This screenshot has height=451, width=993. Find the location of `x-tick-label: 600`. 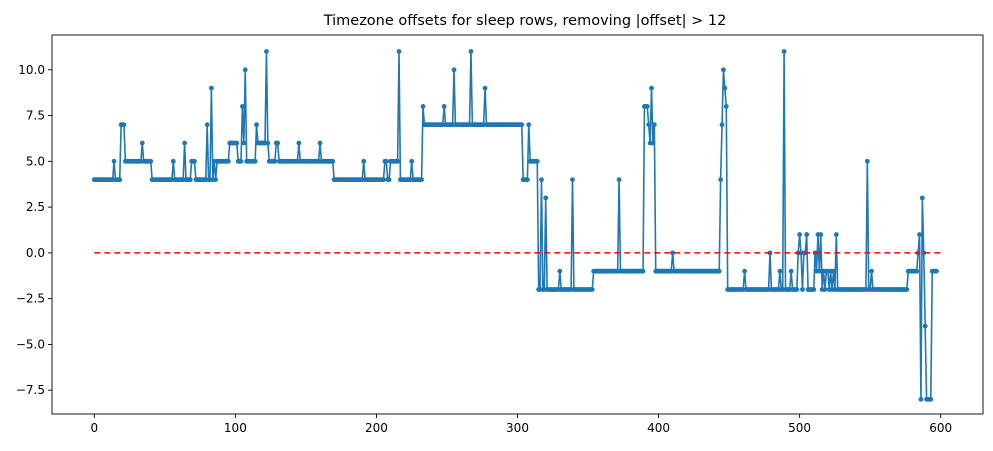

x-tick-label: 600 is located at coordinates (940, 428).